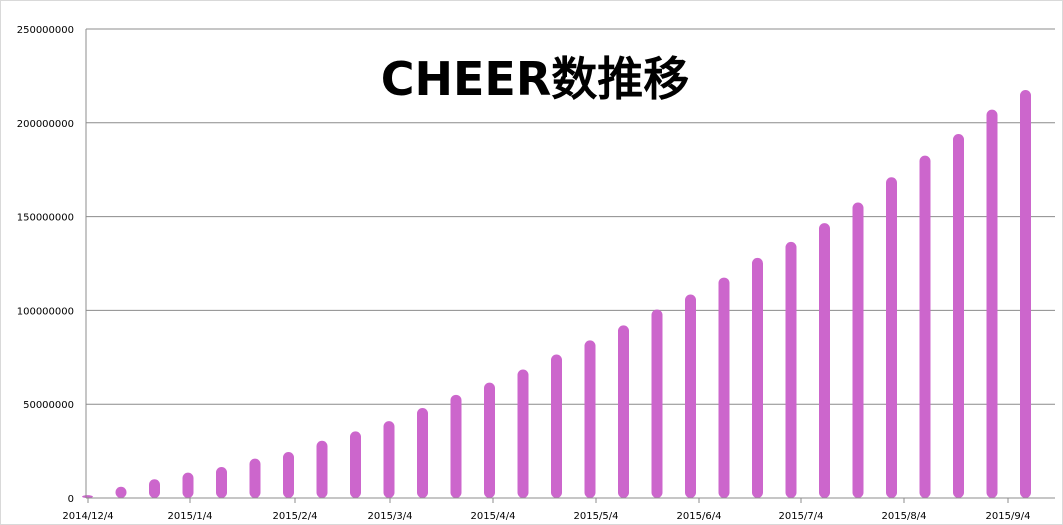 This screenshot has height=525, width=1063. I want to click on y-tick-label: 100000000, so click(45, 311).